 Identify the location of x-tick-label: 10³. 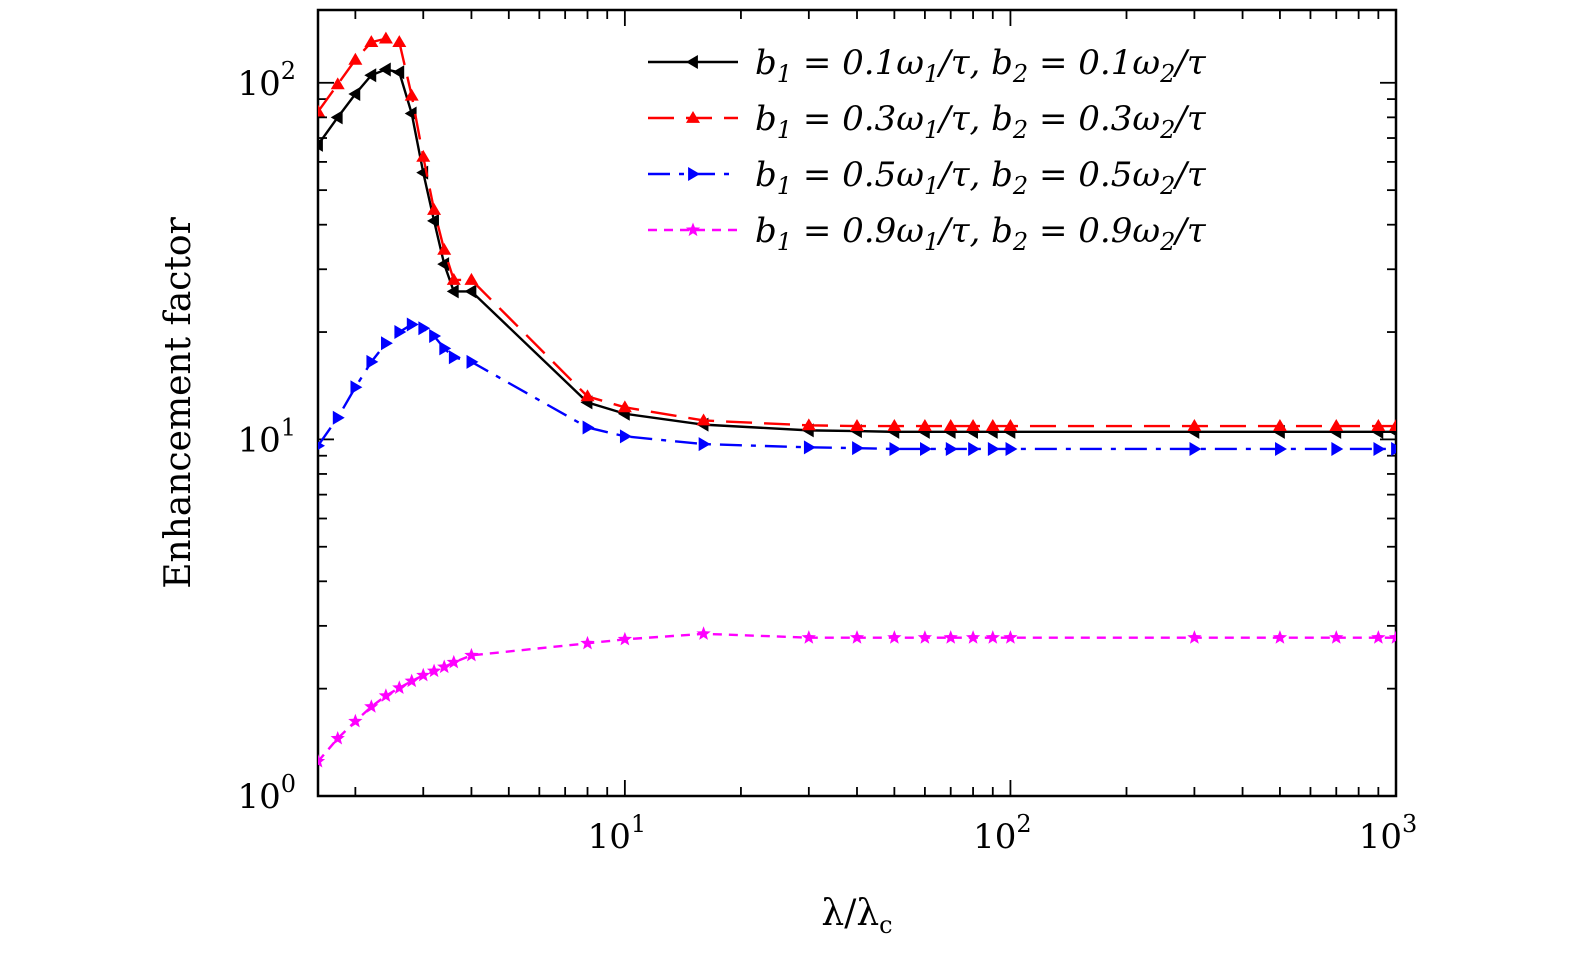
(1388, 833).